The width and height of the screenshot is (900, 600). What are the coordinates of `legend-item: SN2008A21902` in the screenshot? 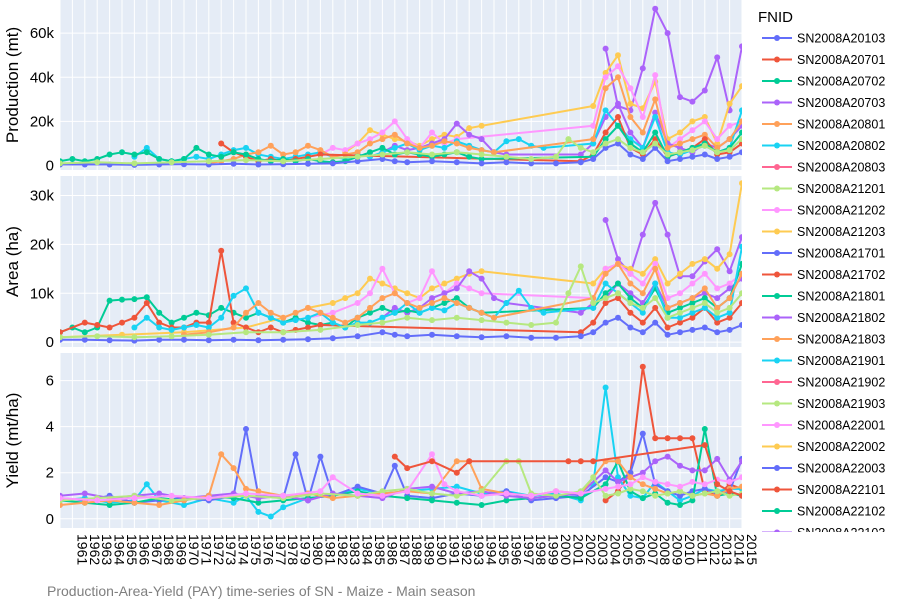 It's located at (823, 383).